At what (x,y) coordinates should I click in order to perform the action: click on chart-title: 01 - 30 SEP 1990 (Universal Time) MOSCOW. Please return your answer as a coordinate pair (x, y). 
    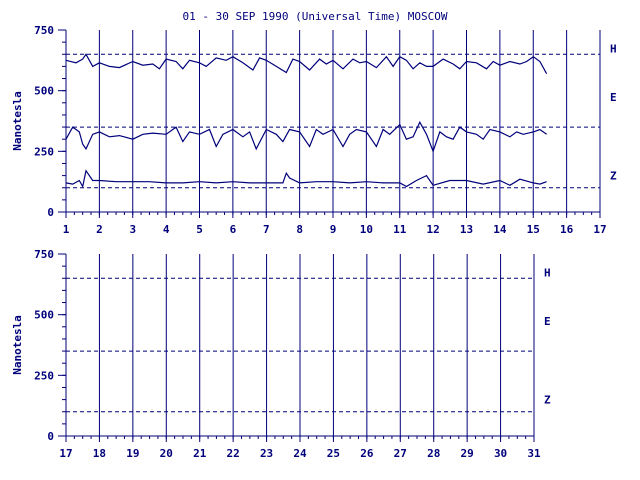
    Looking at the image, I should click on (315, 16).